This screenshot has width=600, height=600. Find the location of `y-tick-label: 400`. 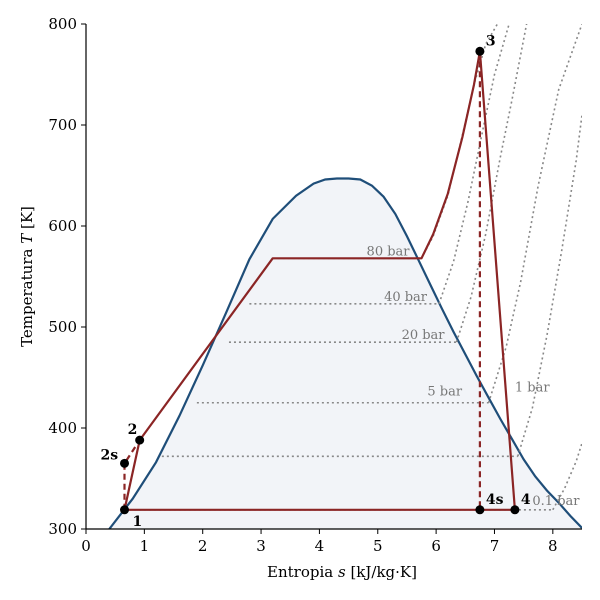

y-tick-label: 400 is located at coordinates (62, 428).